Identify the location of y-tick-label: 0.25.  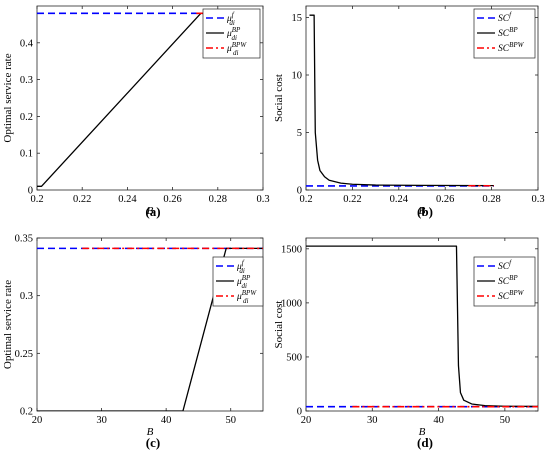
(24, 354).